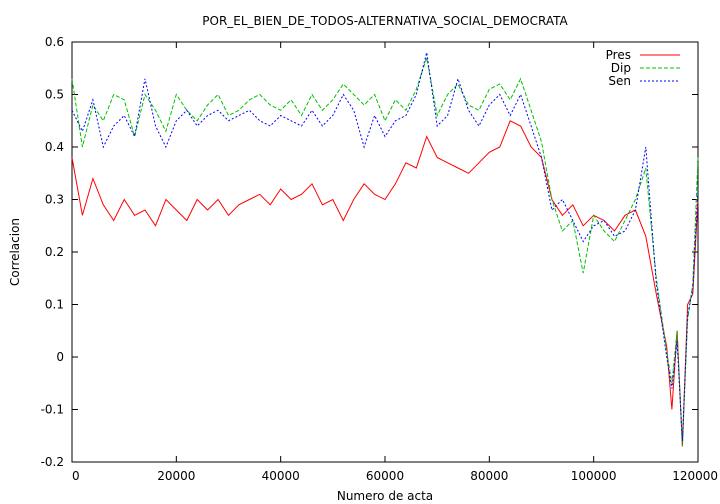 The image size is (720, 504). Describe the element at coordinates (619, 81) in the screenshot. I see `legend-label-sen: Sen` at that location.